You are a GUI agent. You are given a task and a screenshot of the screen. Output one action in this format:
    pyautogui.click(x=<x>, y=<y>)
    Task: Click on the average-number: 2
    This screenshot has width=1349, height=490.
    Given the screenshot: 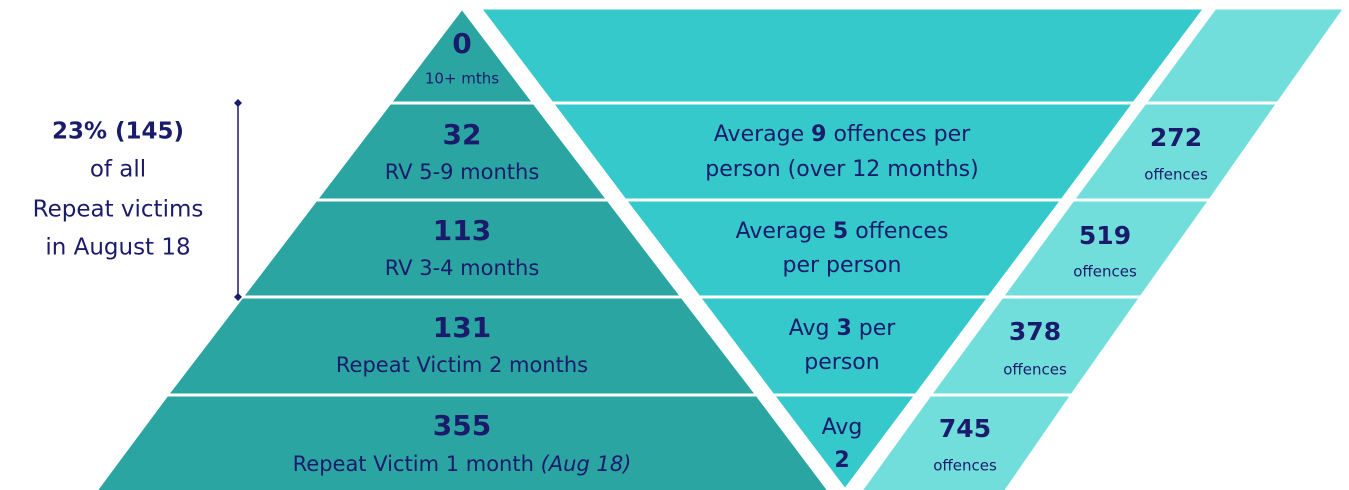 What is the action you would take?
    pyautogui.click(x=841, y=460)
    